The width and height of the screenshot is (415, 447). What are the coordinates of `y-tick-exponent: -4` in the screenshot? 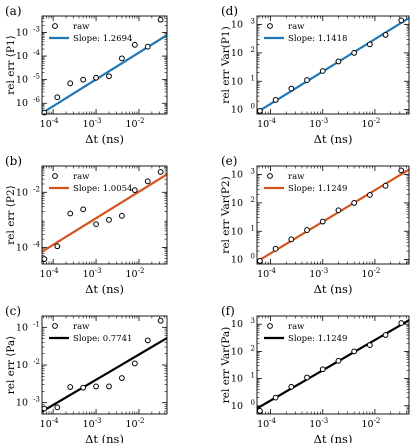 It's located at (36, 53).